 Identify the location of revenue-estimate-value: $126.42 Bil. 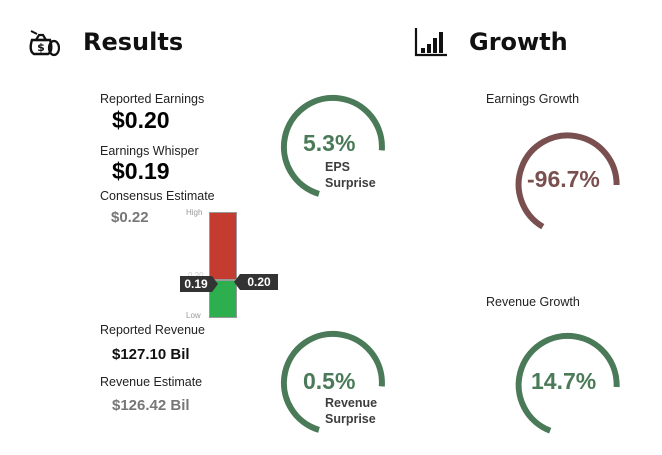
(151, 405).